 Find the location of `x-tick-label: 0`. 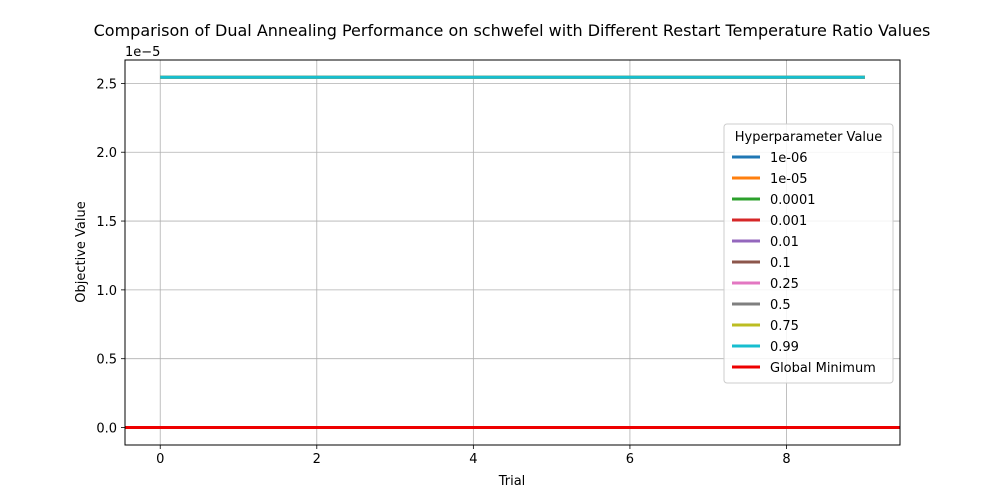

x-tick-label: 0 is located at coordinates (160, 459).